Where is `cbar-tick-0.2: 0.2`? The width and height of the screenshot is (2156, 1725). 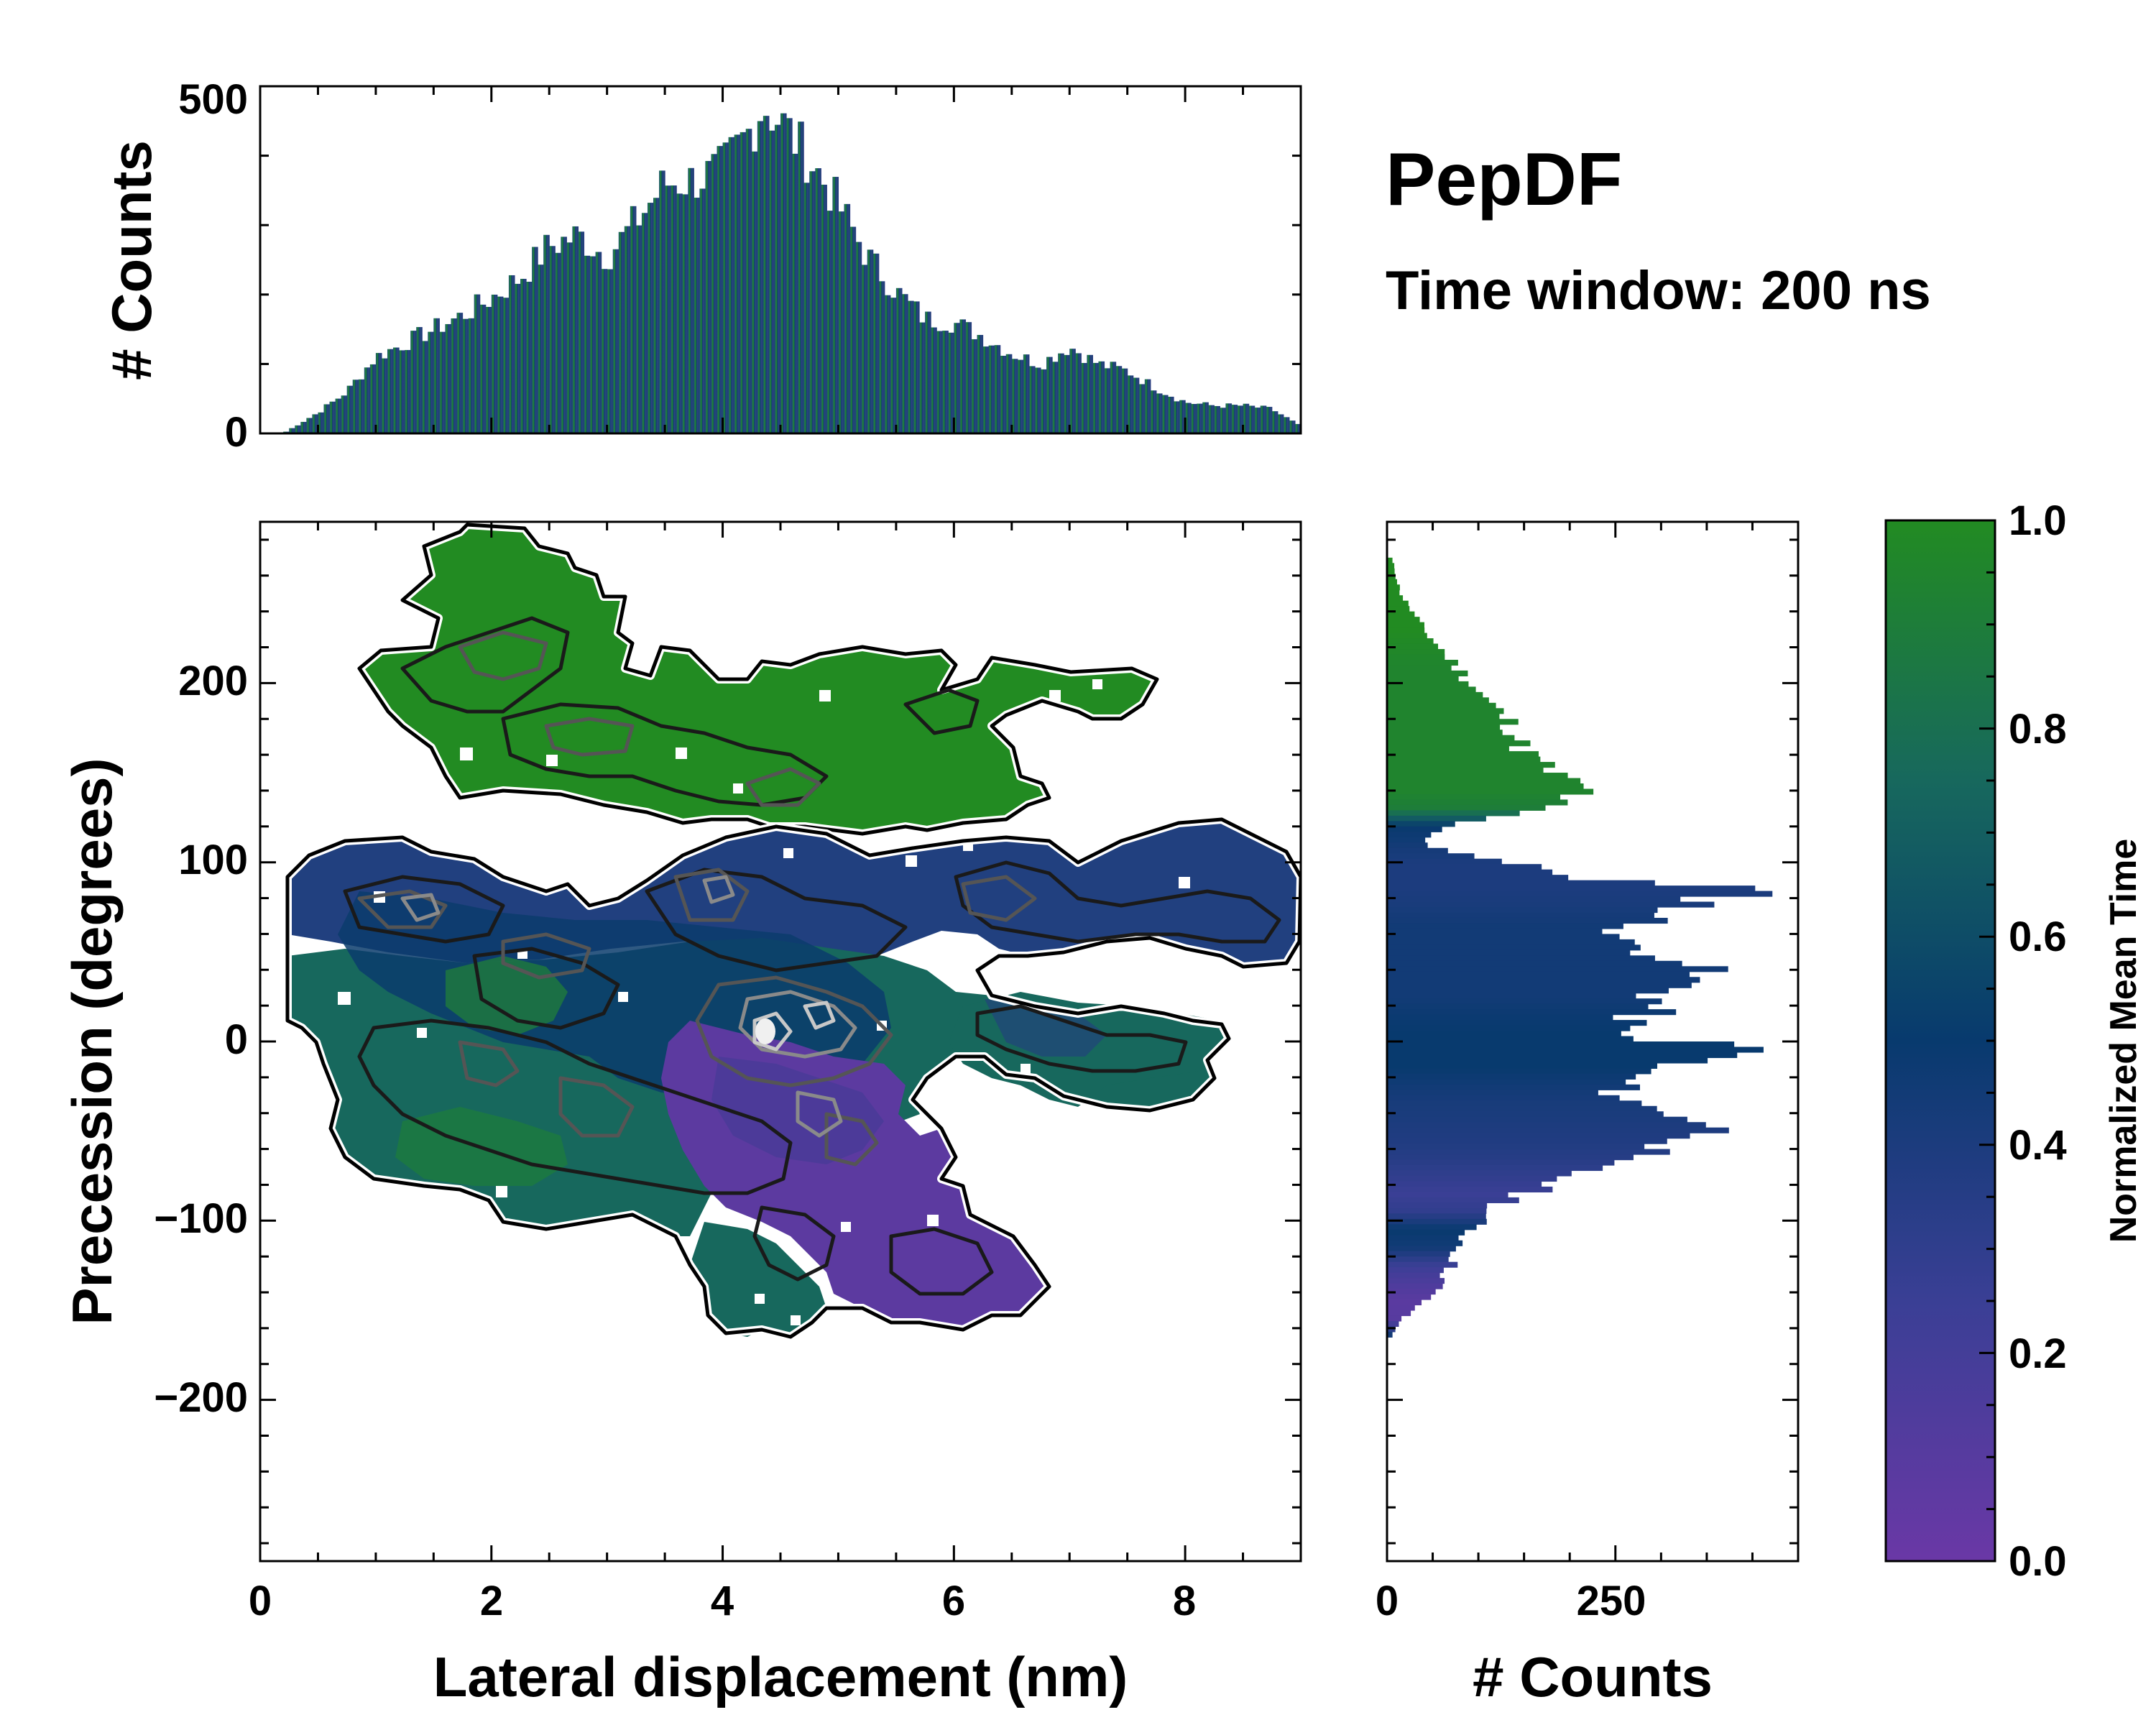 cbar-tick-0.2: 0.2 is located at coordinates (2038, 1353).